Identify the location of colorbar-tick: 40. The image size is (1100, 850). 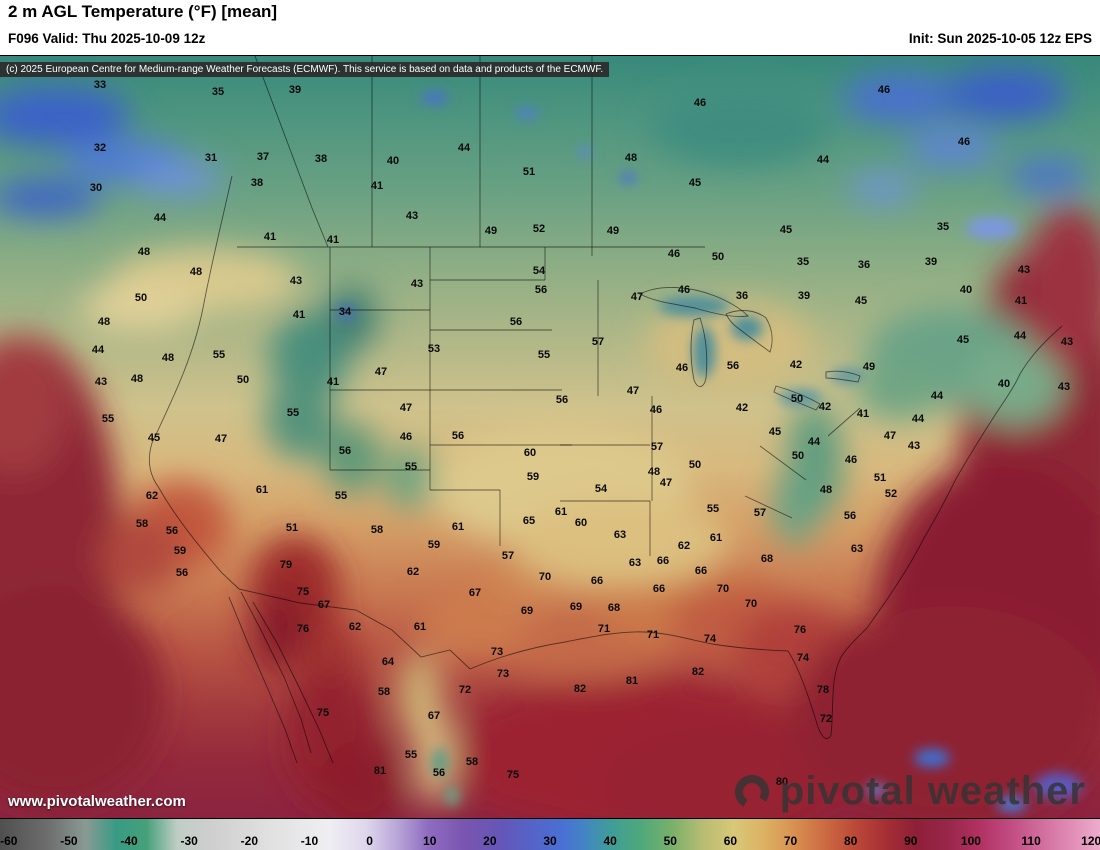
(610, 841).